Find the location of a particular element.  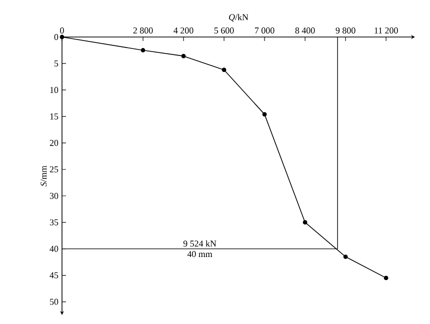

x-tick-label: 11 200 is located at coordinates (386, 30).